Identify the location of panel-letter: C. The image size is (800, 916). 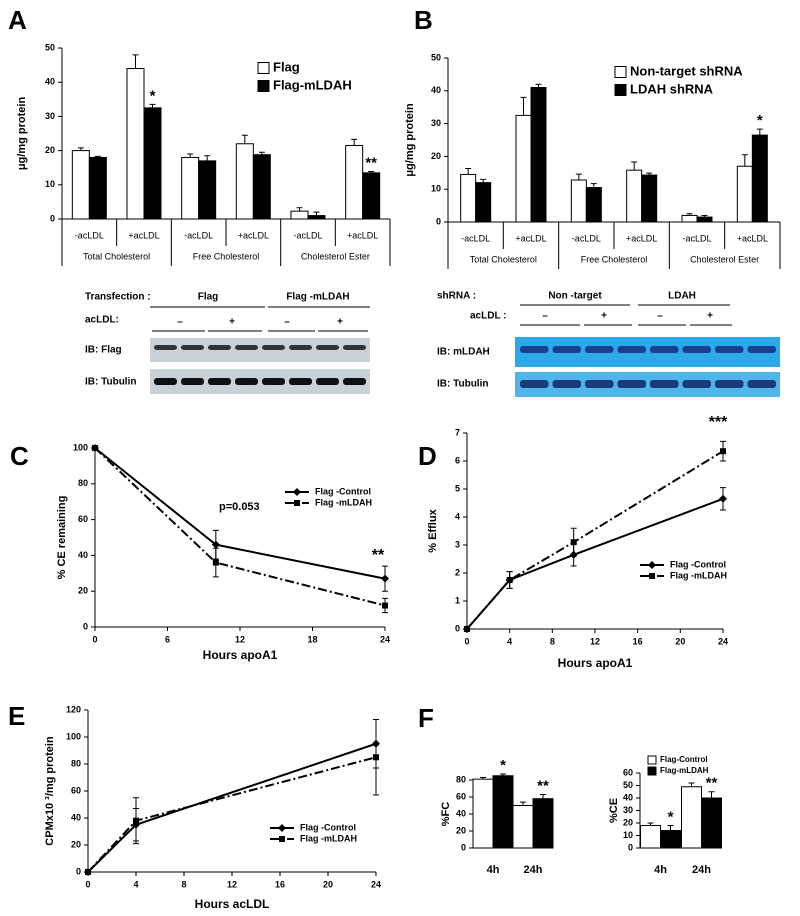
(19, 456).